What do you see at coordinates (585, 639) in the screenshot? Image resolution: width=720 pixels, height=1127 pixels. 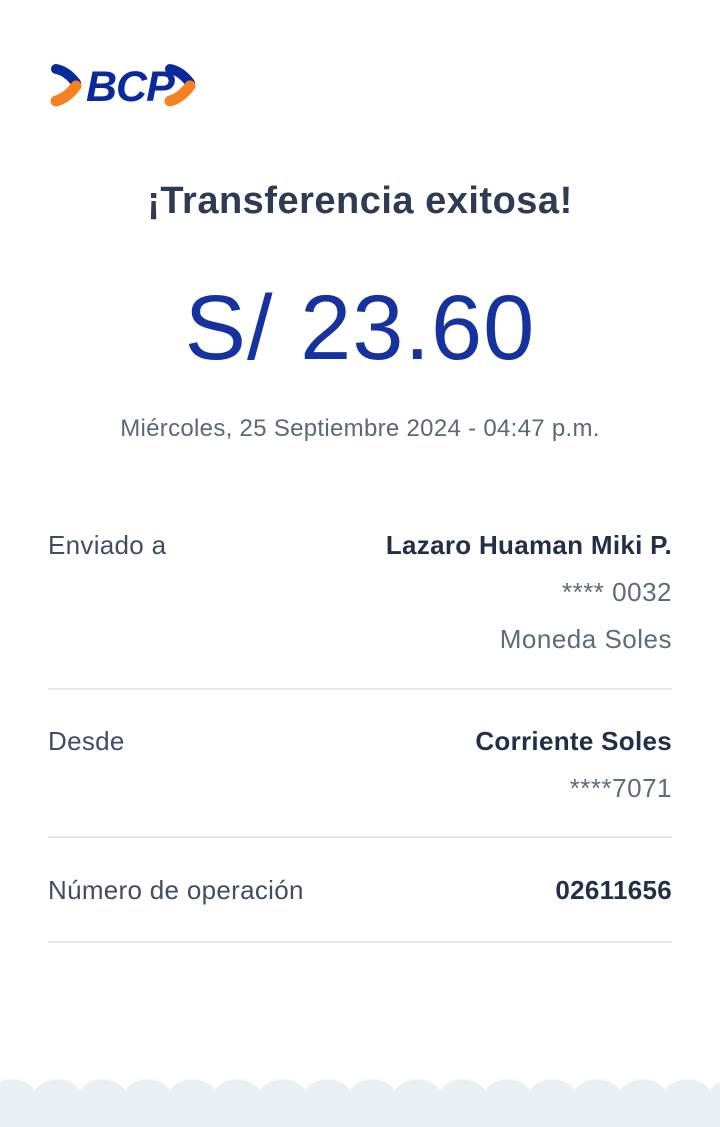 I see `recipient-currency: Moneda Soles` at bounding box center [585, 639].